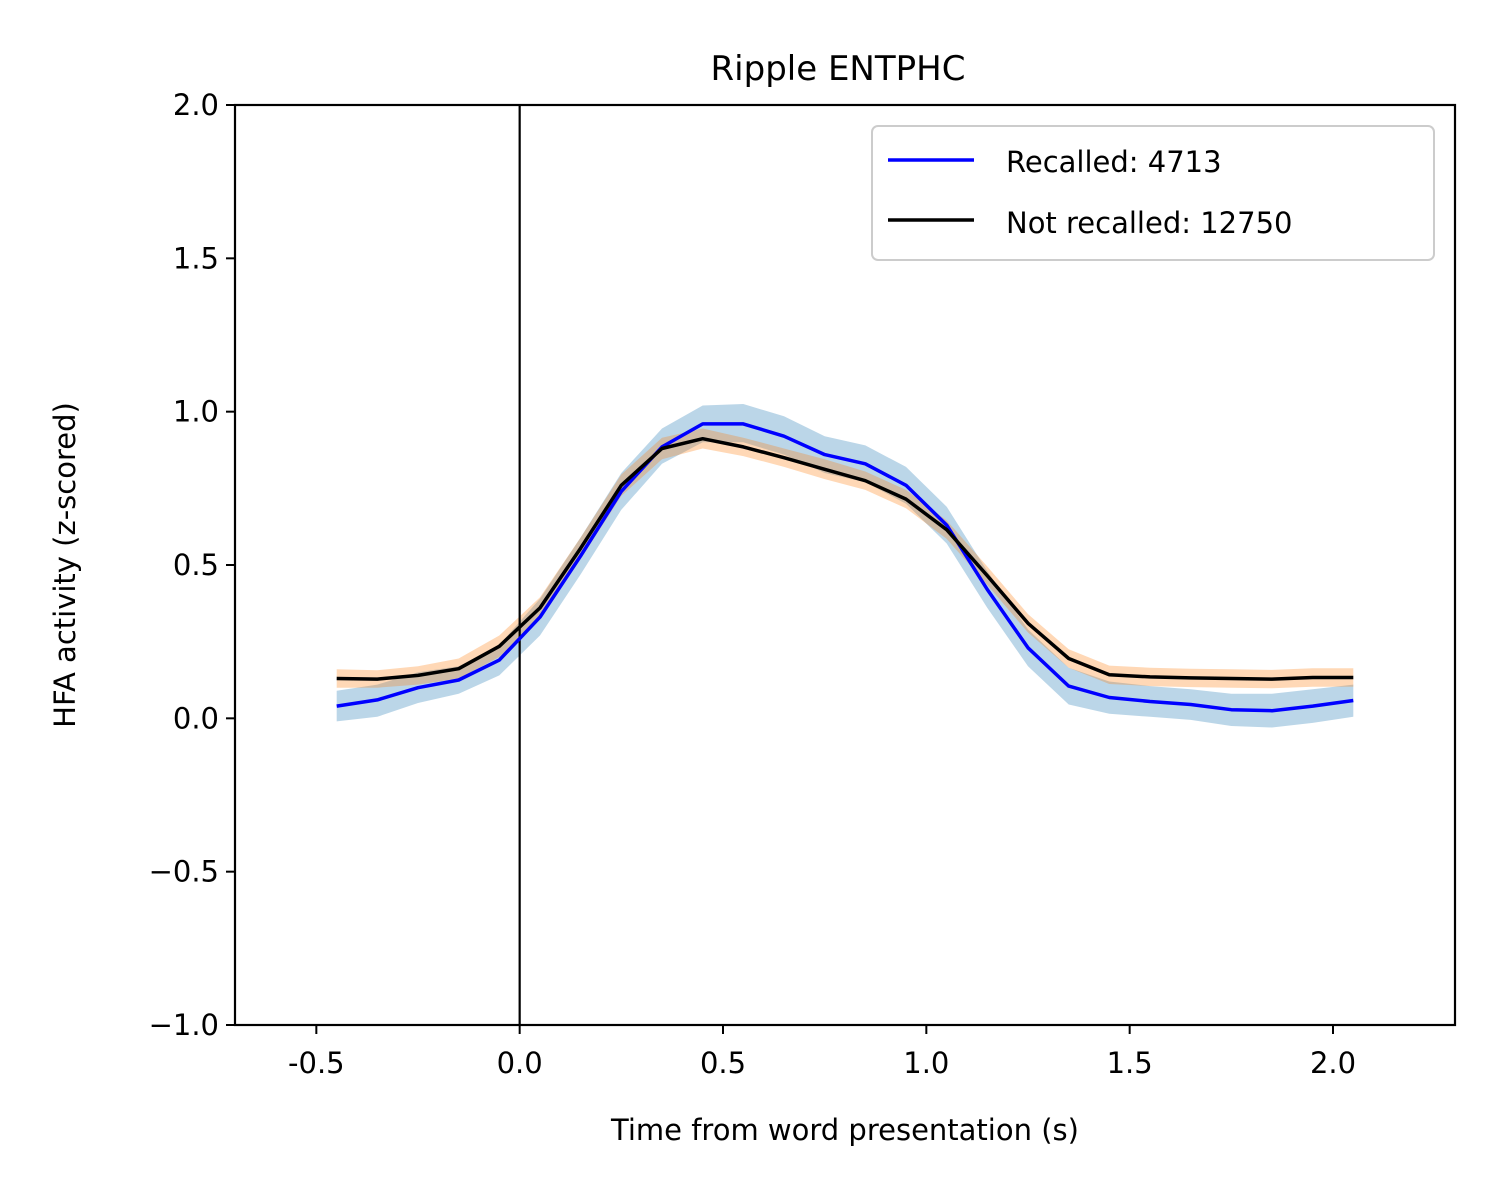 The image size is (1500, 1200). What do you see at coordinates (65, 565) in the screenshot?
I see `y-axis-label: HFA activity (z-scored)` at bounding box center [65, 565].